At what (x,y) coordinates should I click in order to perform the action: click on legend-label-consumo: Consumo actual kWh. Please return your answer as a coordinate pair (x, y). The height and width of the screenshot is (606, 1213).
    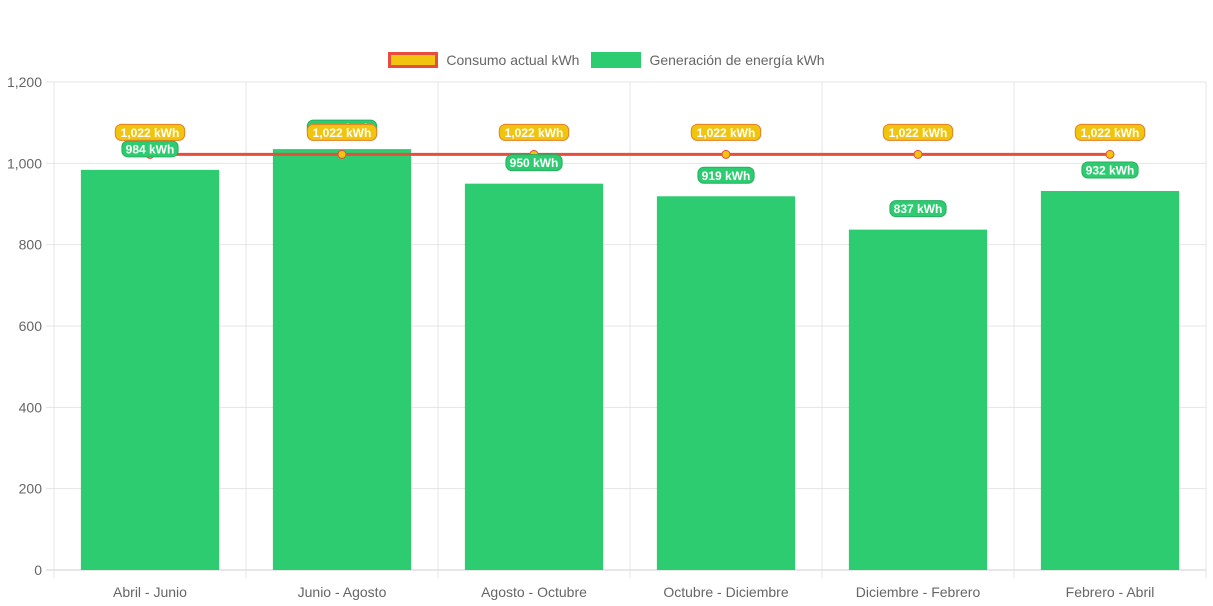
    Looking at the image, I should click on (513, 60).